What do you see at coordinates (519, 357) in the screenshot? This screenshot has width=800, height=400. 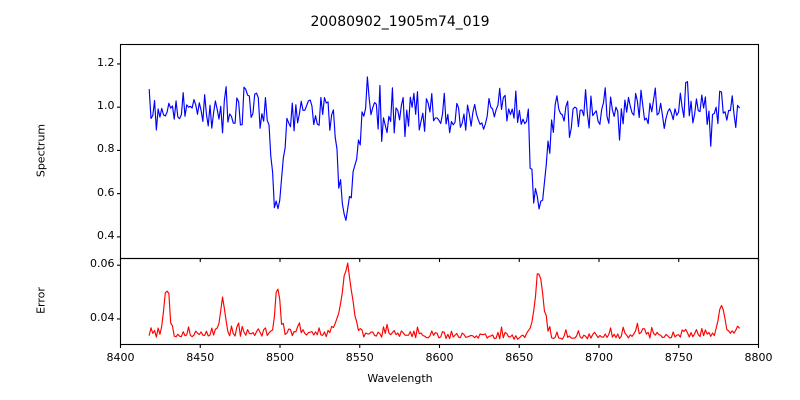 I see `x-tick-label: 8650` at bounding box center [519, 357].